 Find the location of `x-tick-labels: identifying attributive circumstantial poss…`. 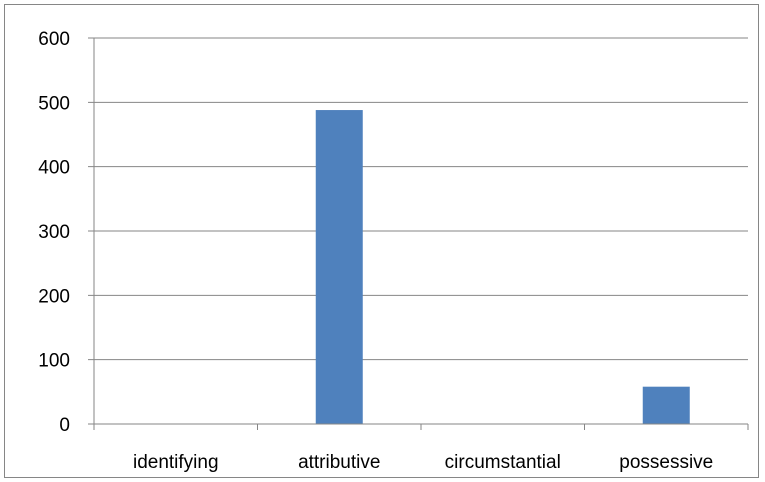

x-tick-labels: identifying attributive circumstantial poss… is located at coordinates (423, 462).